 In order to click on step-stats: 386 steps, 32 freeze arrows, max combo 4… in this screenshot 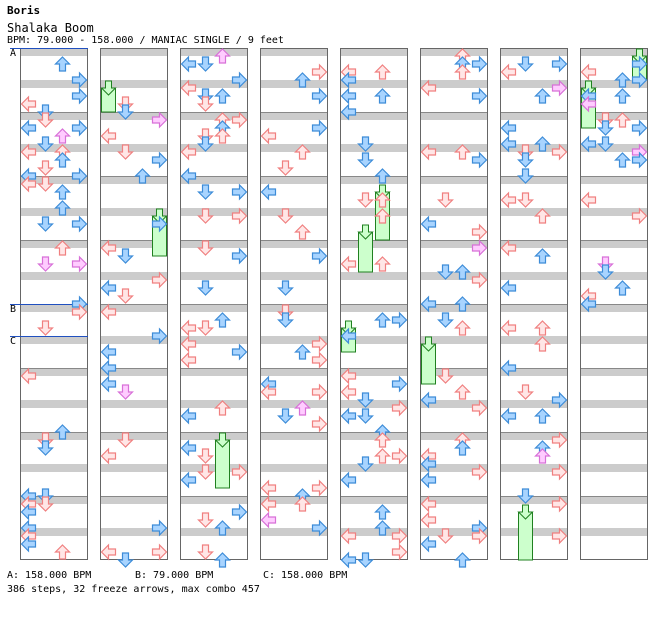, I will do `click(133, 589)`.